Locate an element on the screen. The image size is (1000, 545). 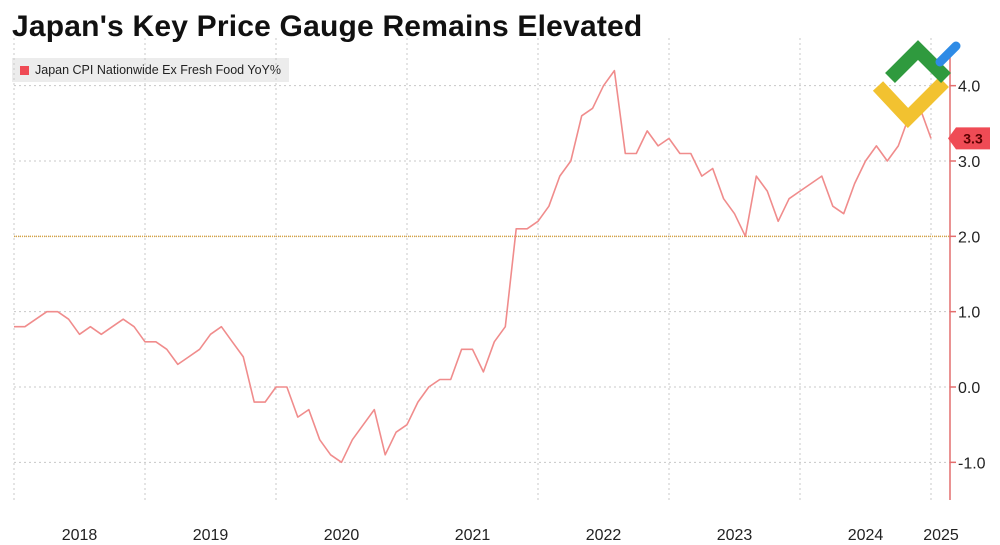
y-tick-label: 3.0 is located at coordinates (969, 162).